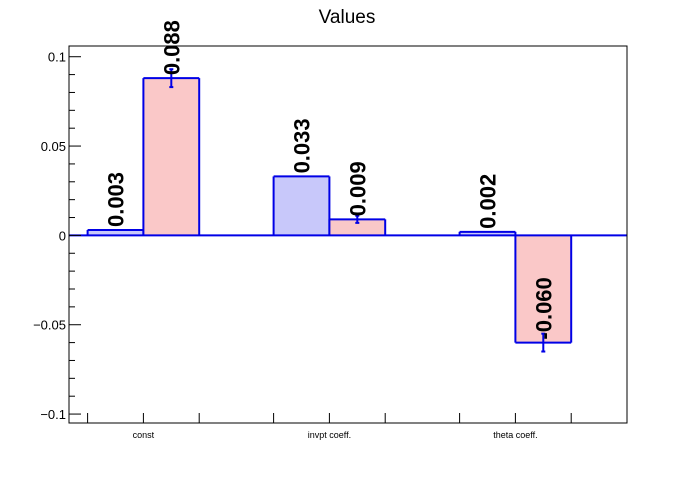 This screenshot has width=696, height=477. Describe the element at coordinates (62, 235) in the screenshot. I see `y-tick-label: 0` at that location.